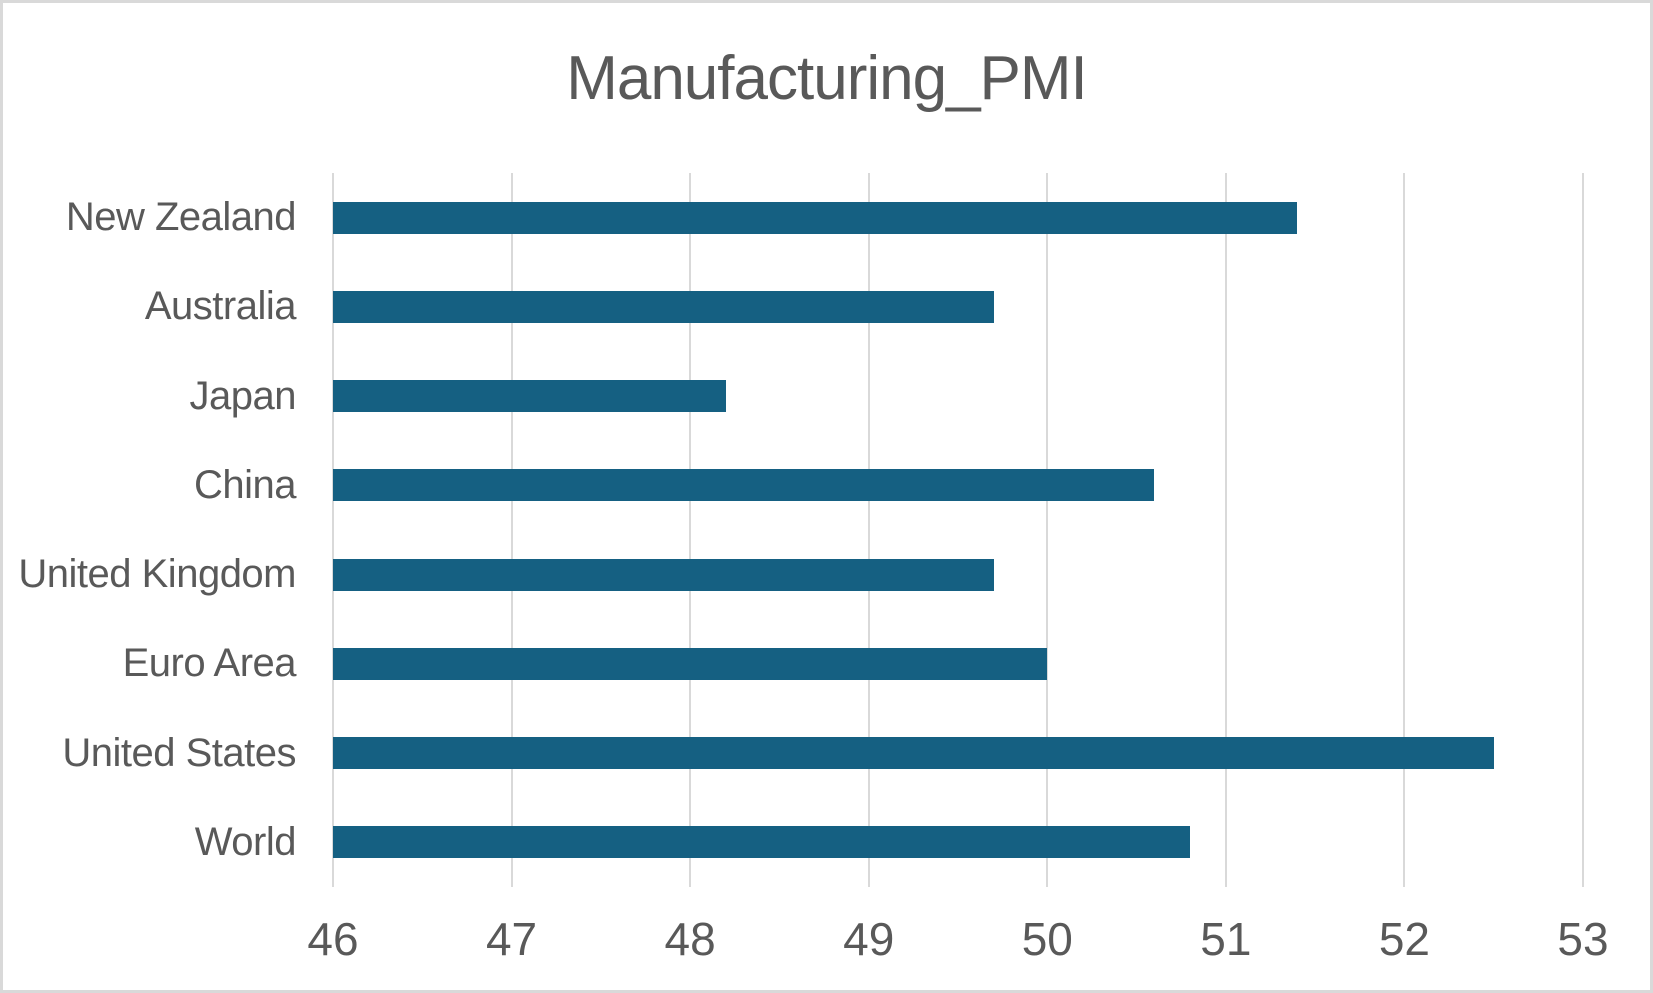  Describe the element at coordinates (1047, 938) in the screenshot. I see `x-tick-label: 50` at that location.